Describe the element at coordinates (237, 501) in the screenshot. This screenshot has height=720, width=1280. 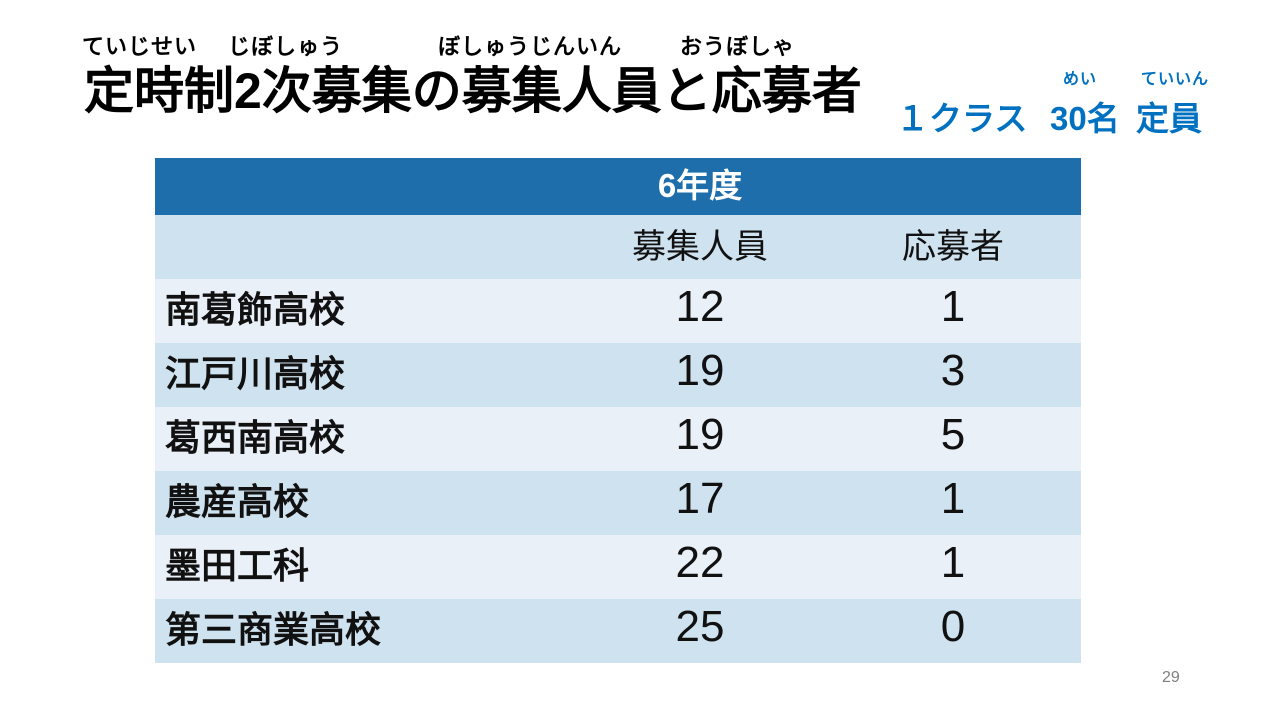
I see `school-name-cell: 農産高校` at that location.